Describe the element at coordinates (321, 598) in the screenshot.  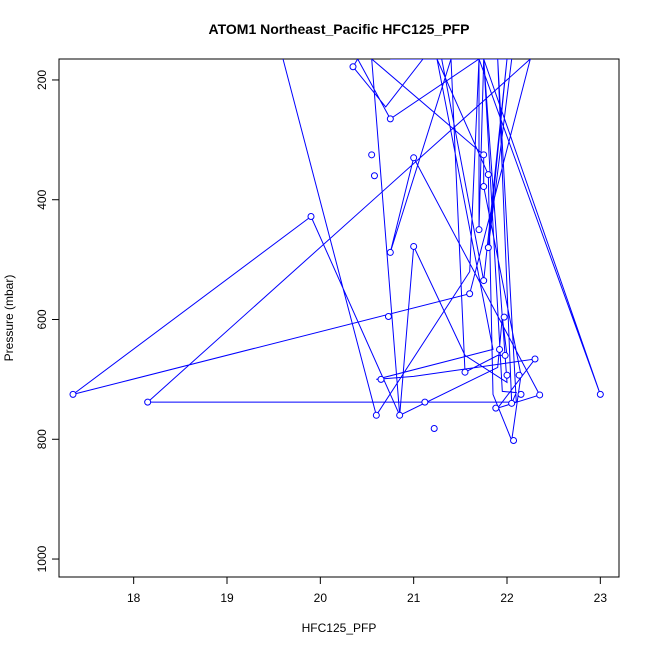
I see `x-tick-label: 20` at that location.